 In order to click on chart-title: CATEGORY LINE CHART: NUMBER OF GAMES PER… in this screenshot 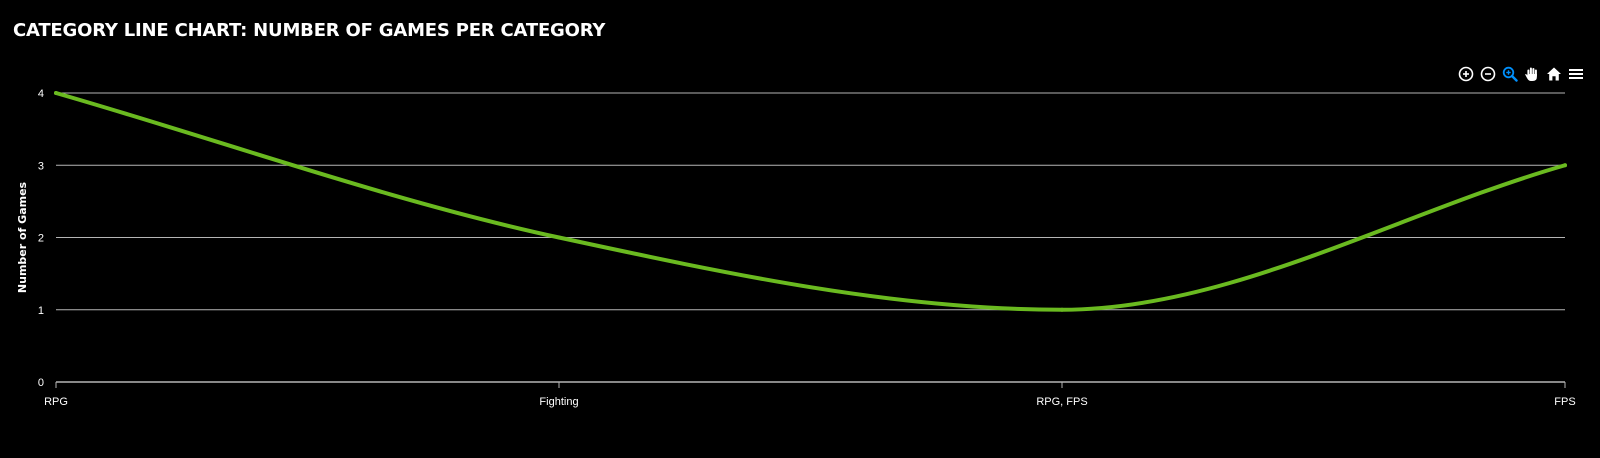, I will do `click(309, 30)`.